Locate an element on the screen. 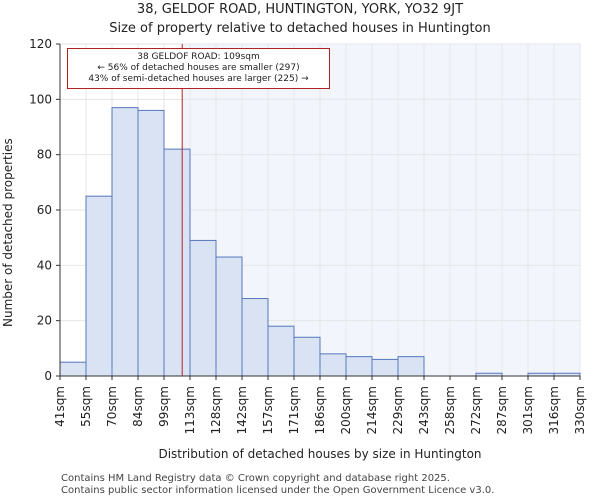  x-tick-label-316sqm: 316sqm is located at coordinates (554, 410).